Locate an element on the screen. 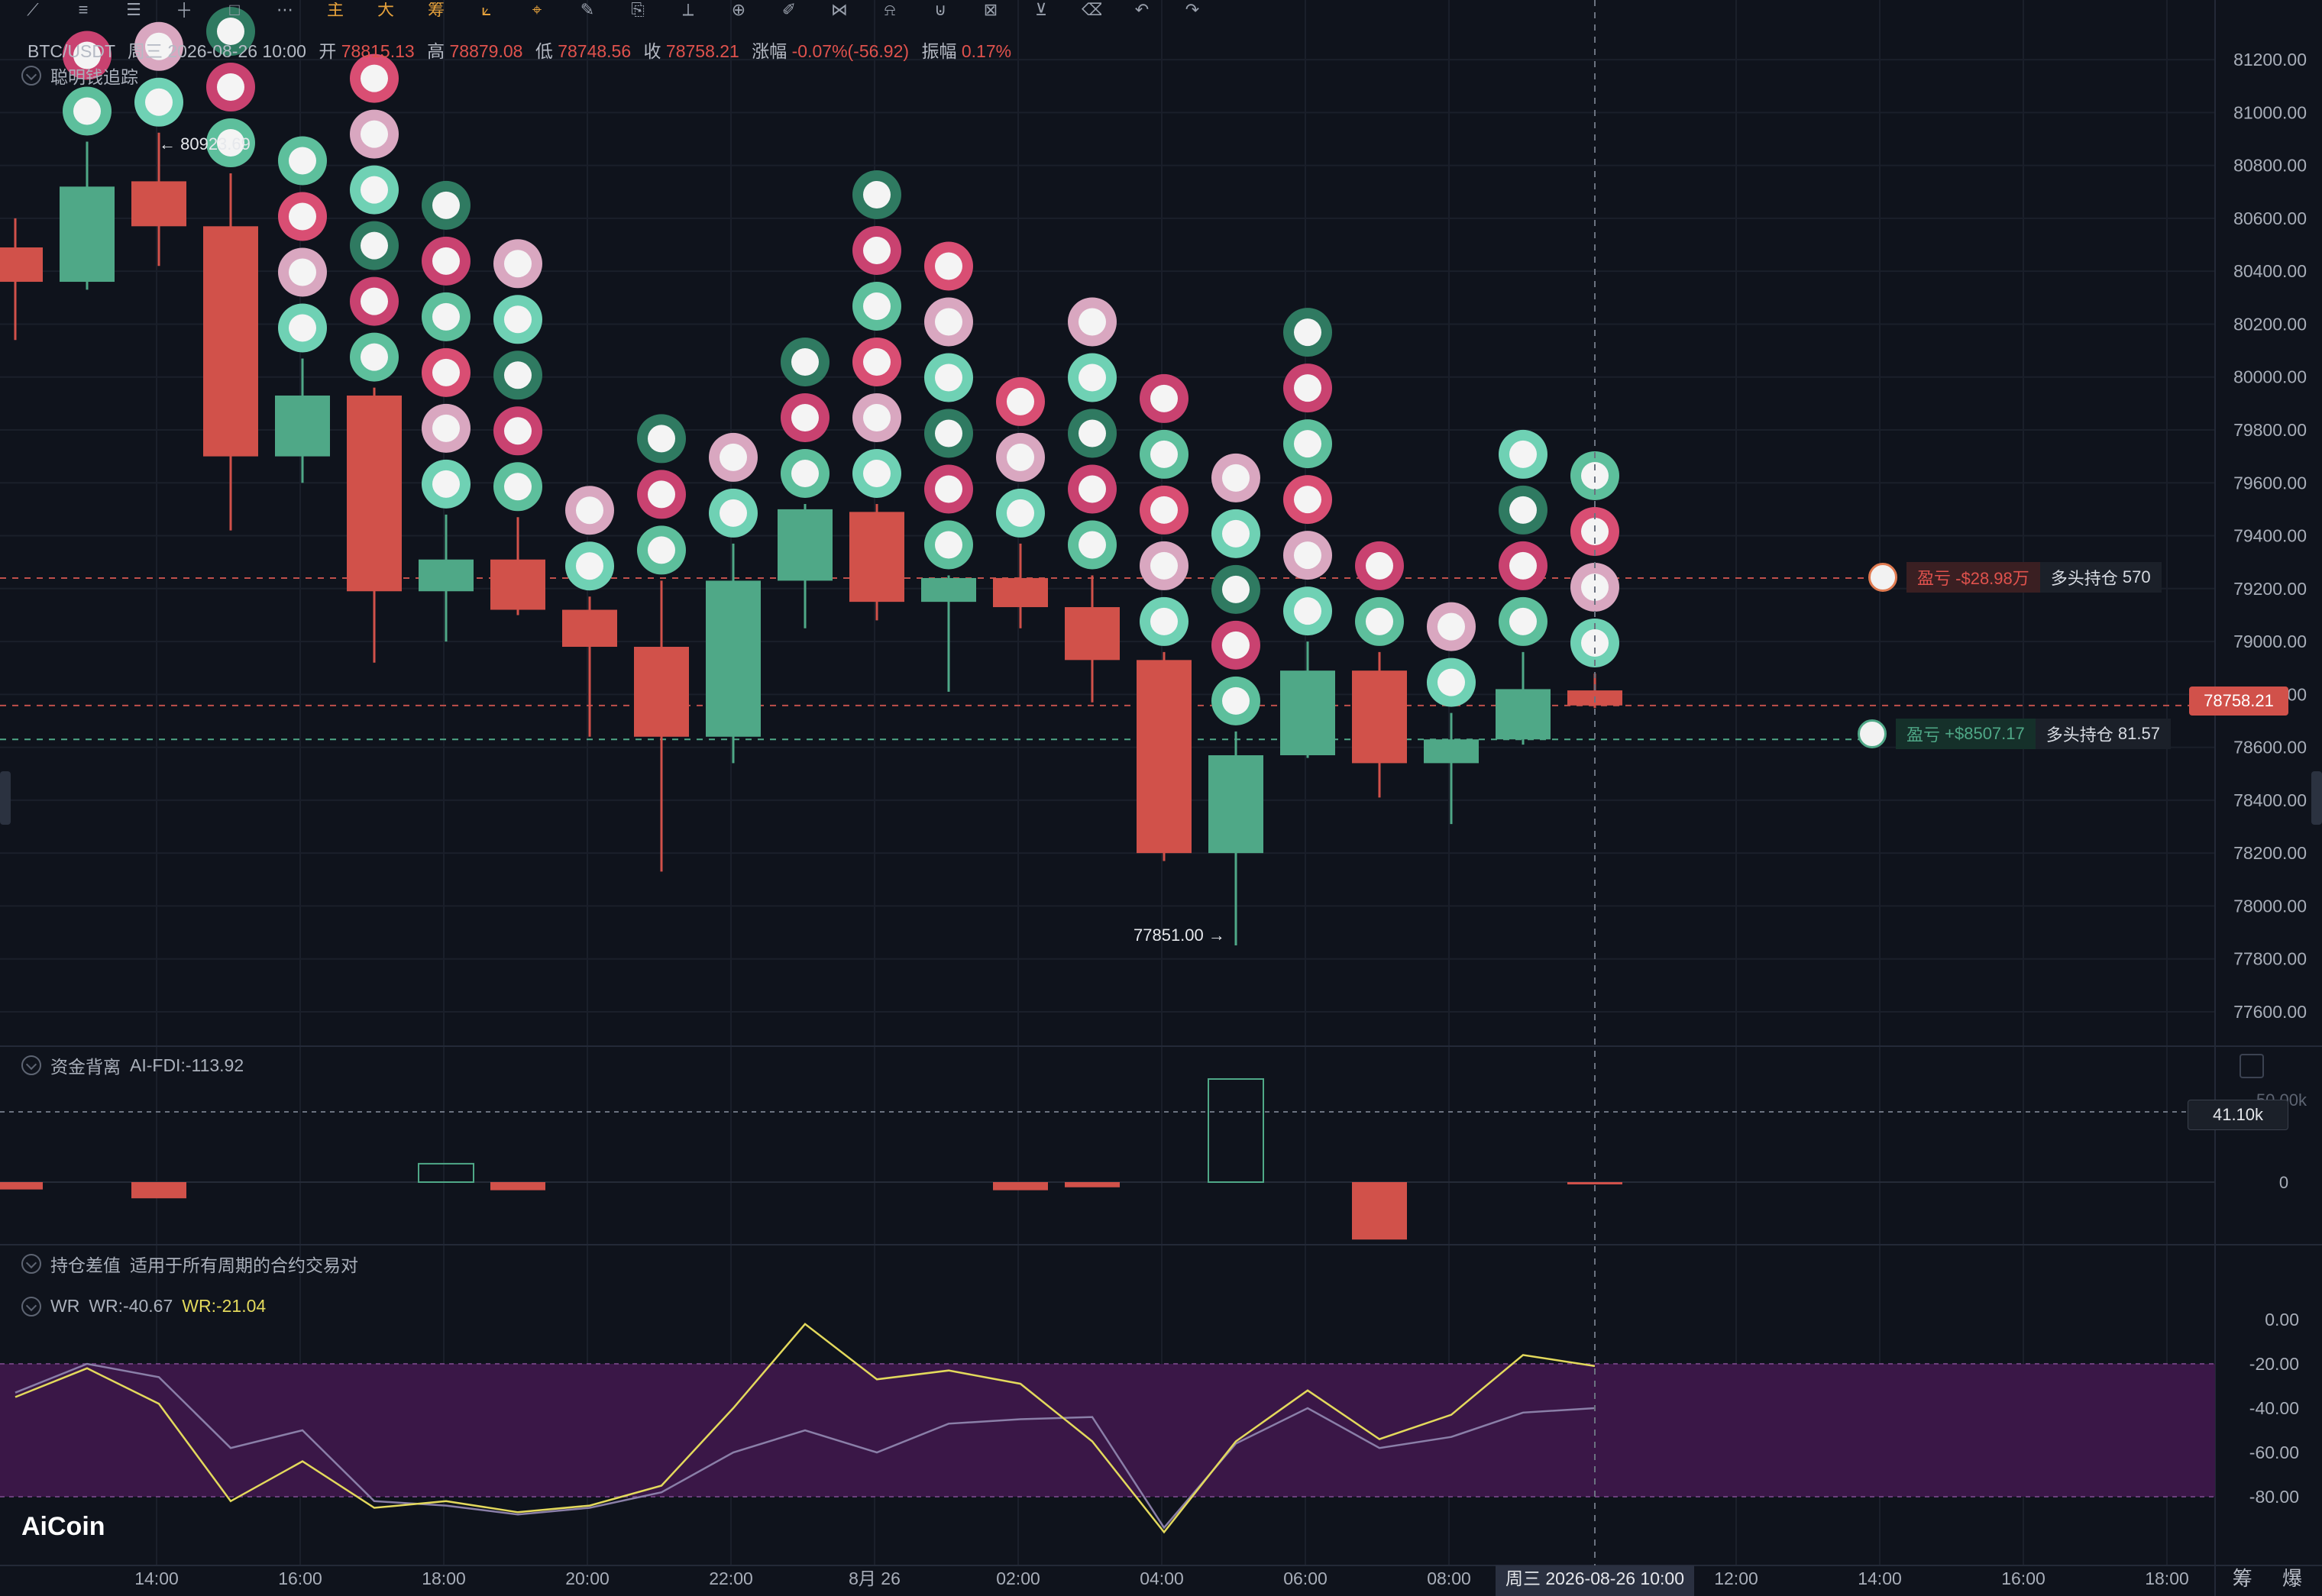 The height and width of the screenshot is (1596, 2322). symbol-label: BTC/USDT is located at coordinates (71, 51).